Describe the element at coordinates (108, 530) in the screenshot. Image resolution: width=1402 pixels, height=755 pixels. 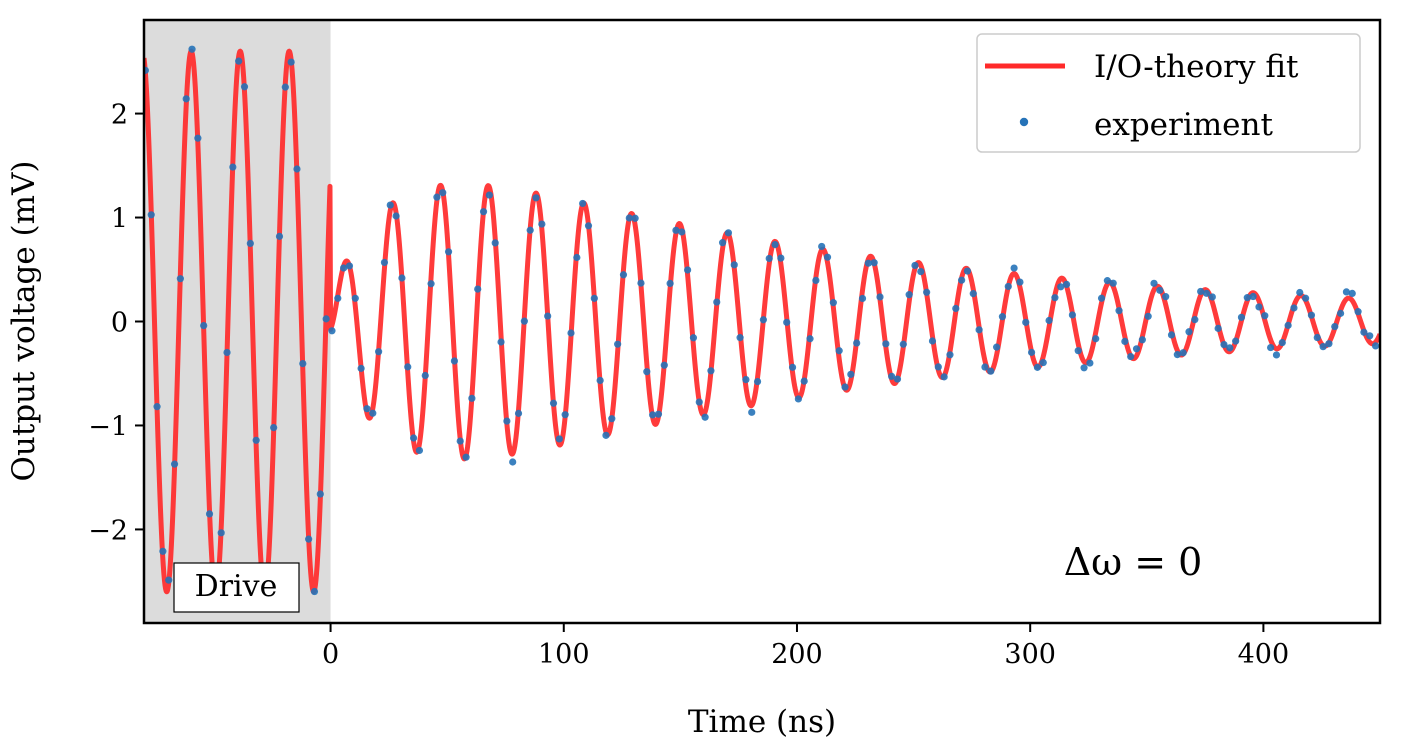
I see `y-tick-label: −2` at that location.